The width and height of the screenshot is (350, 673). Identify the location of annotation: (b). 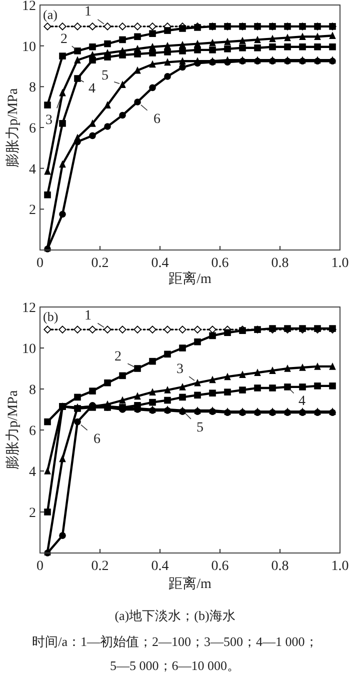
(50, 316).